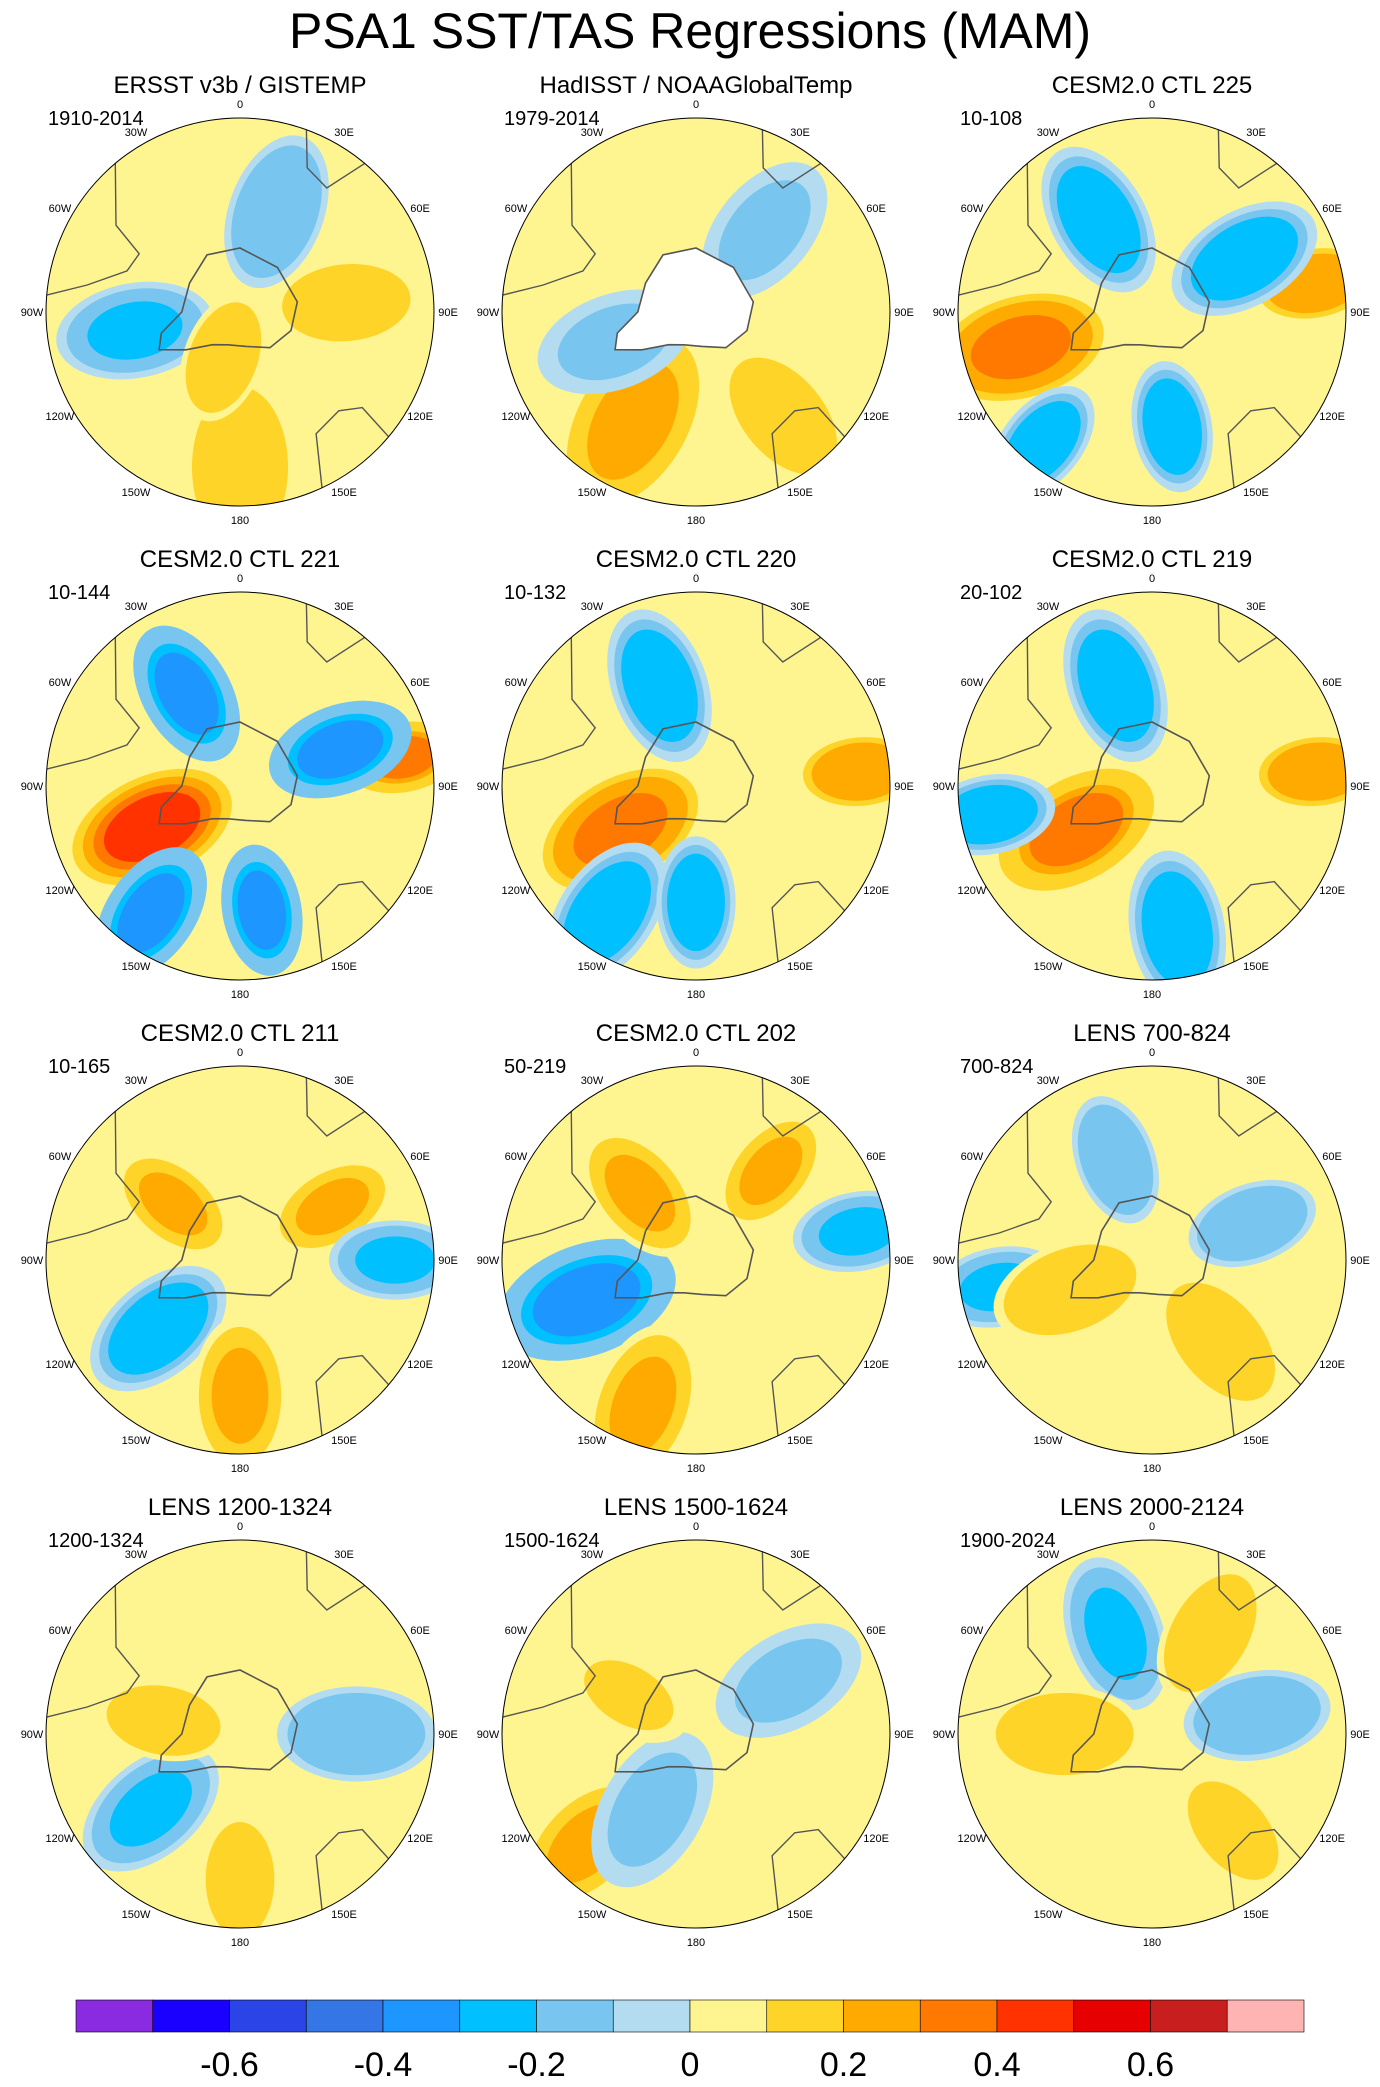  What do you see at coordinates (1152, 1469) in the screenshot?
I see `longitude-label: 180` at bounding box center [1152, 1469].